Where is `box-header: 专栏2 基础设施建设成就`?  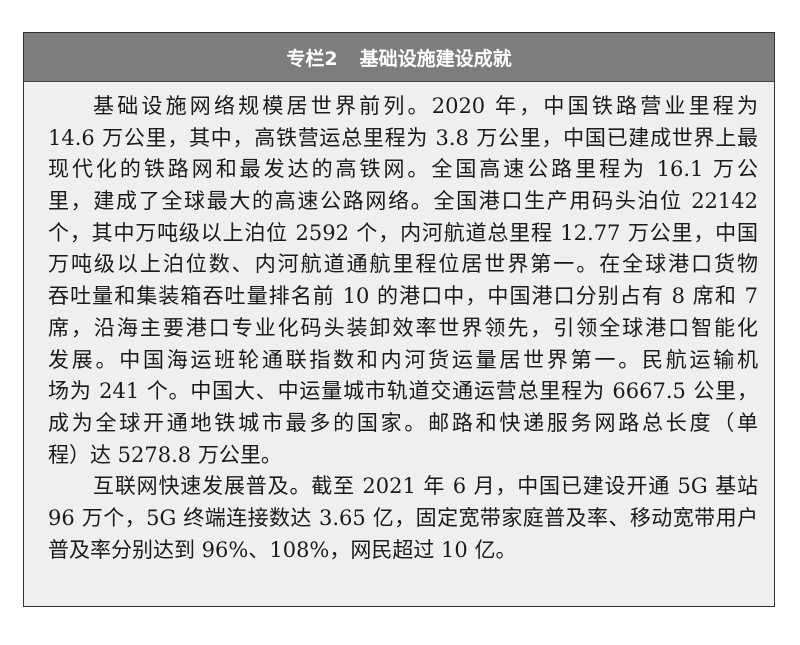
box-header: 专栏2 基础设施建设成就 is located at coordinates (399, 57).